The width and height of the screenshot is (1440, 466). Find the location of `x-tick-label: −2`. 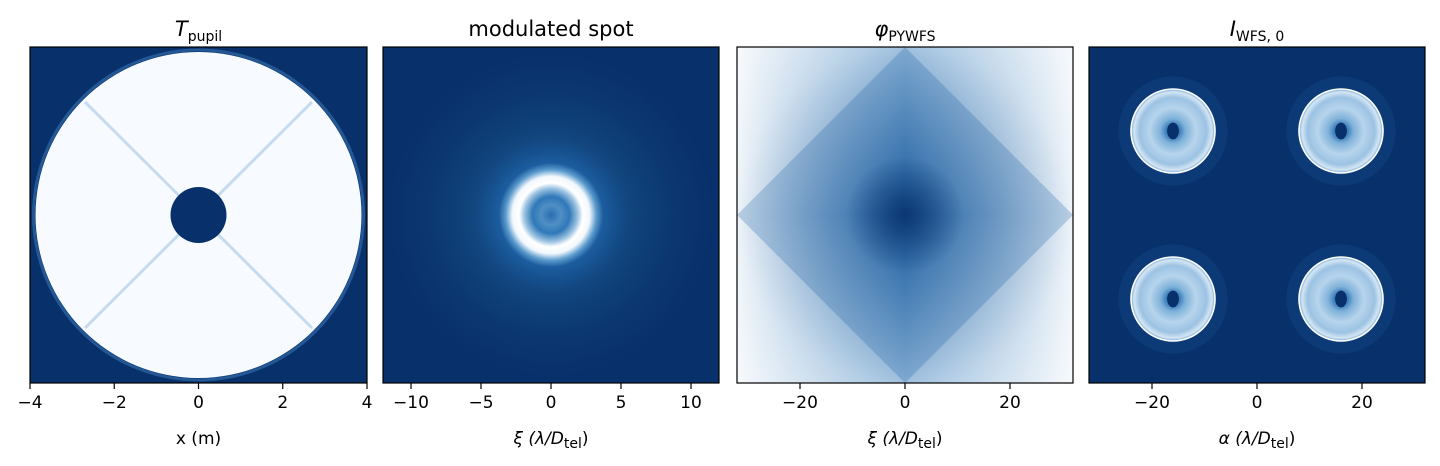

x-tick-label: −2 is located at coordinates (114, 403).